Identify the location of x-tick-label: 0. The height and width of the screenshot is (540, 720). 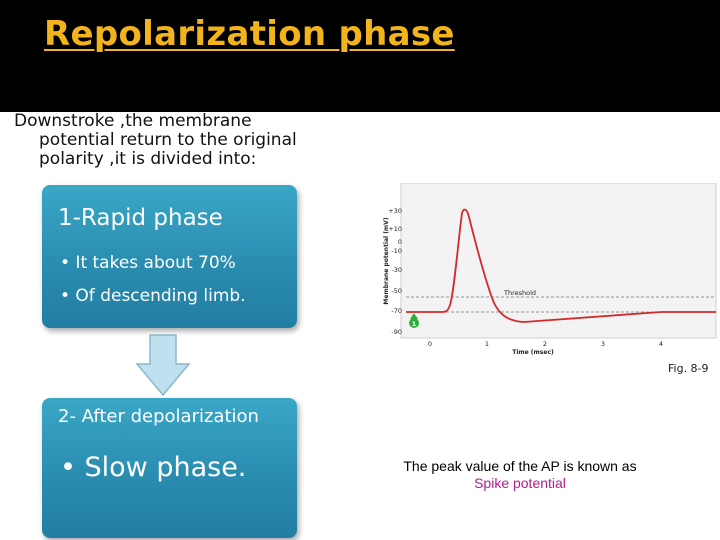
(430, 344).